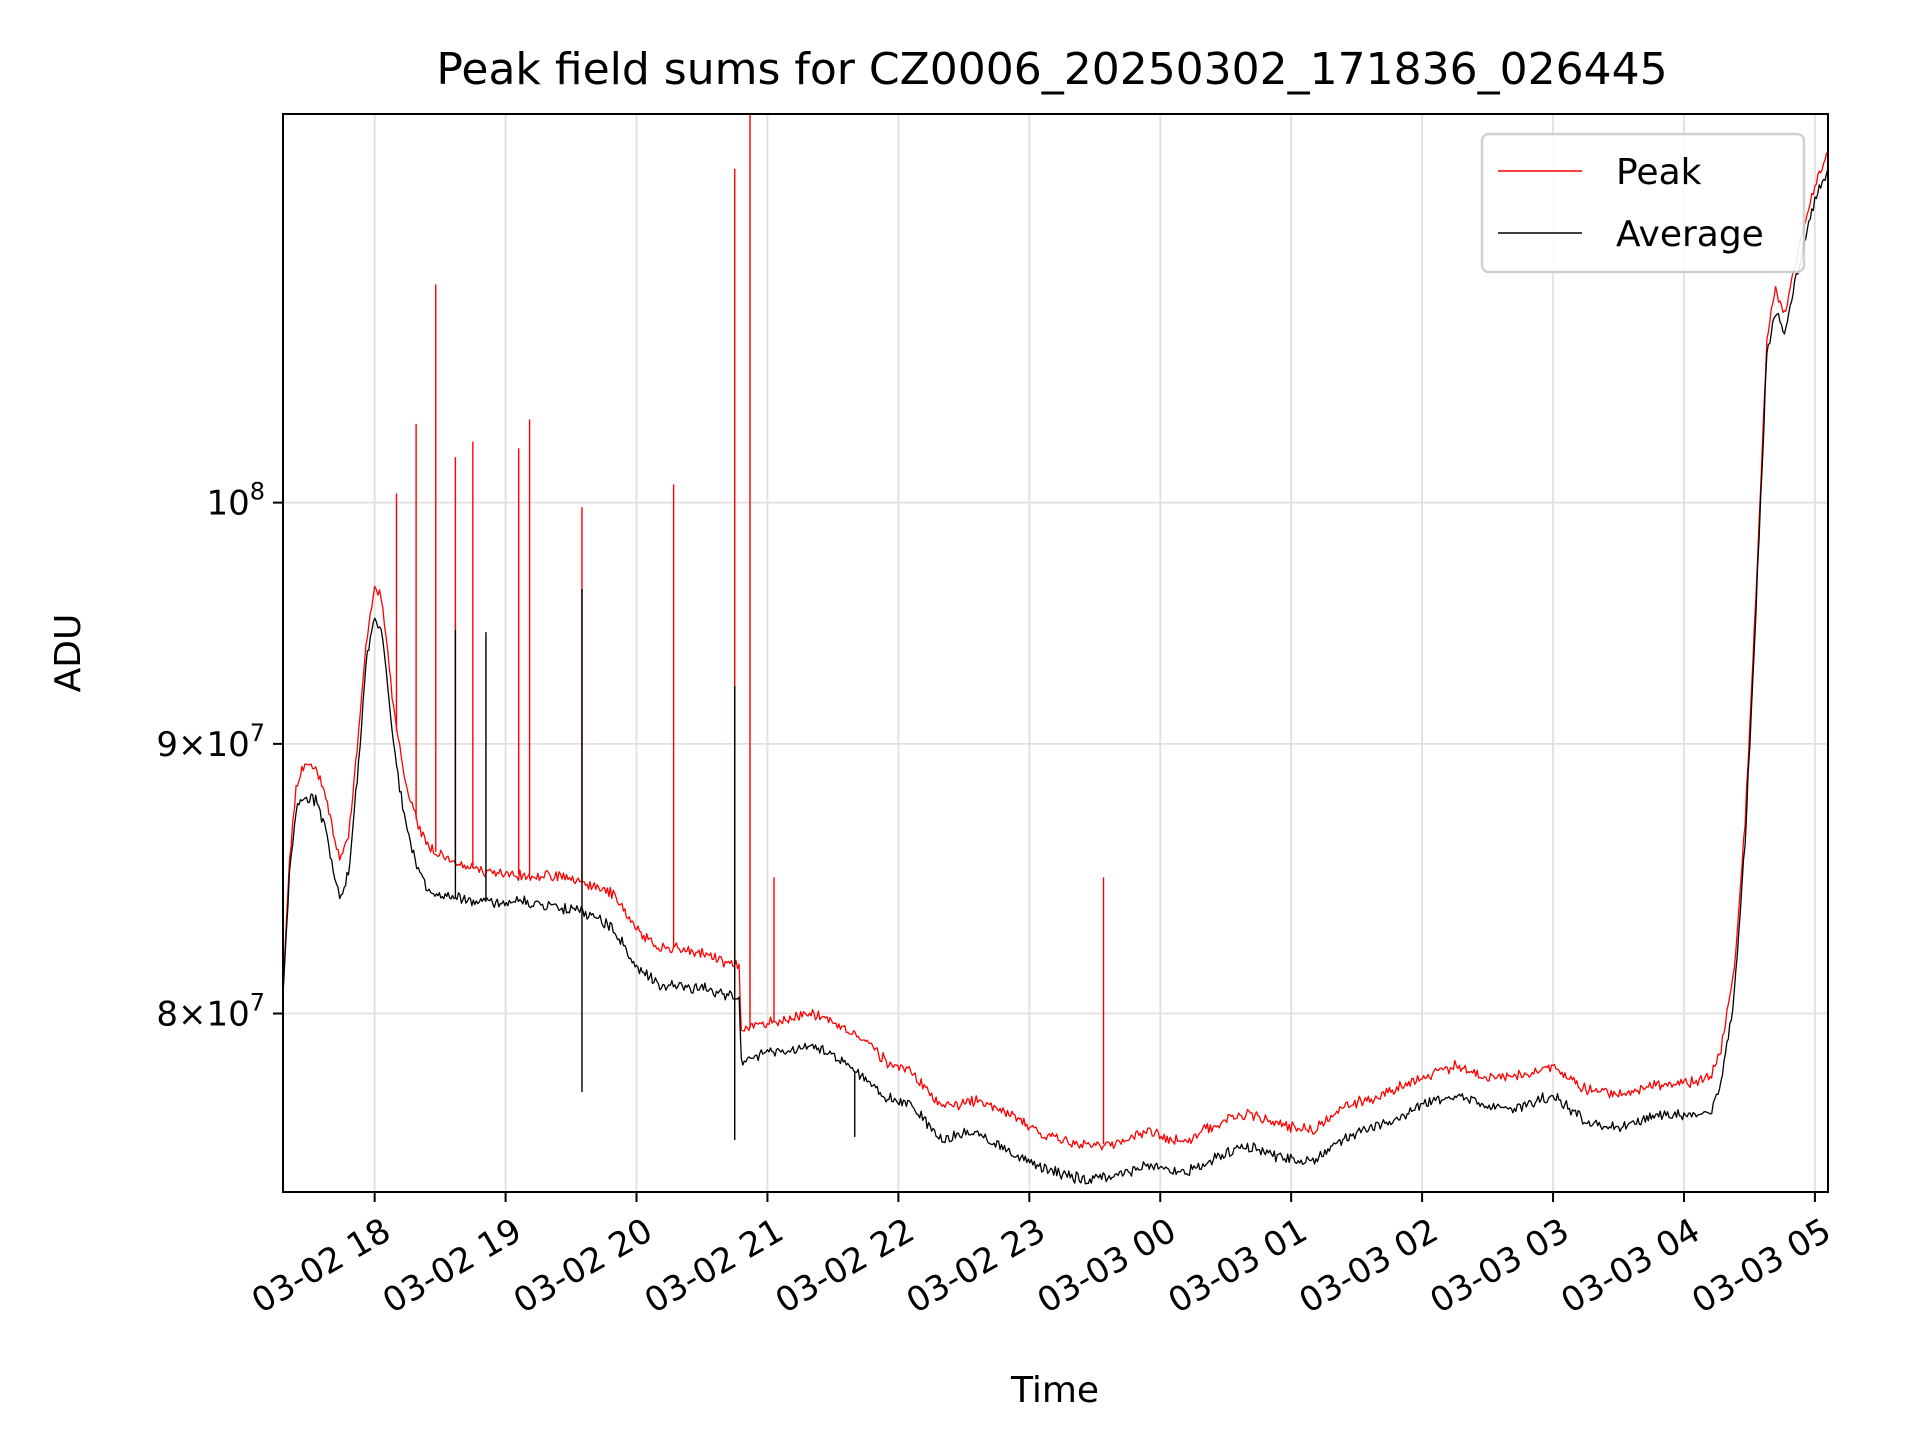 The width and height of the screenshot is (1920, 1440). I want to click on legend: Peak Average, so click(1643, 203).